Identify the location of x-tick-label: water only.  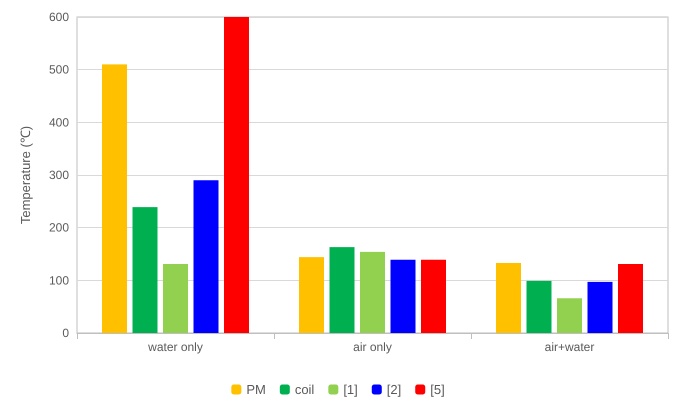
(175, 347).